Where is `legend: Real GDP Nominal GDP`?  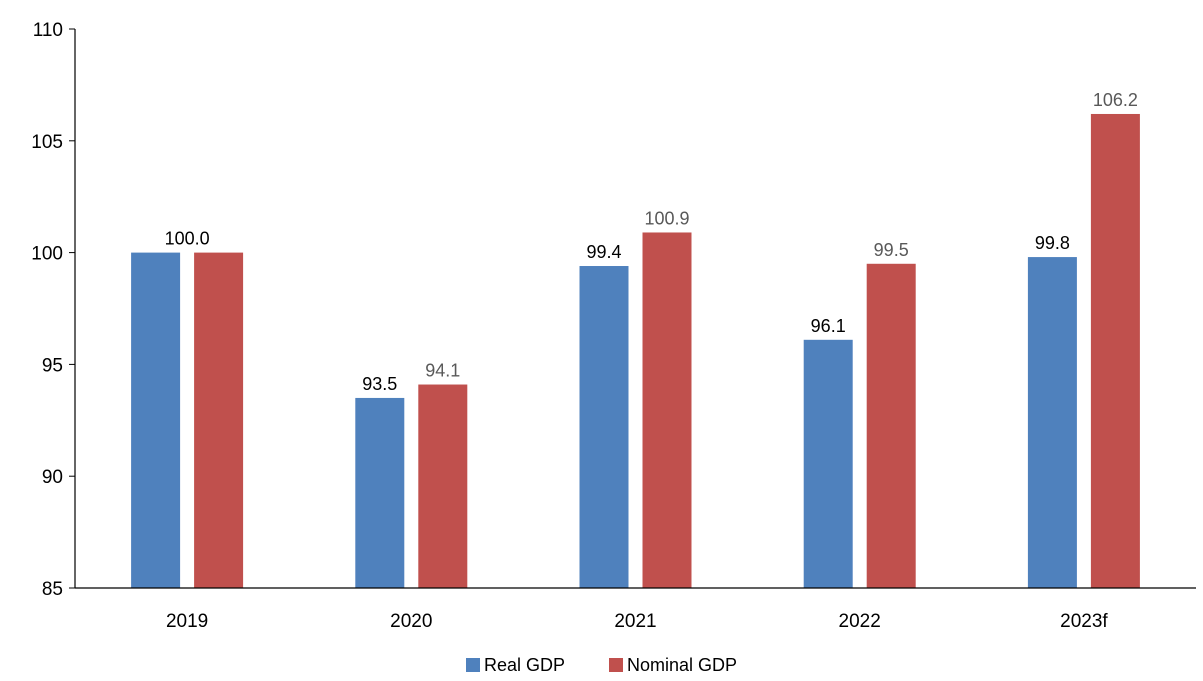
legend: Real GDP Nominal GDP is located at coordinates (601, 665).